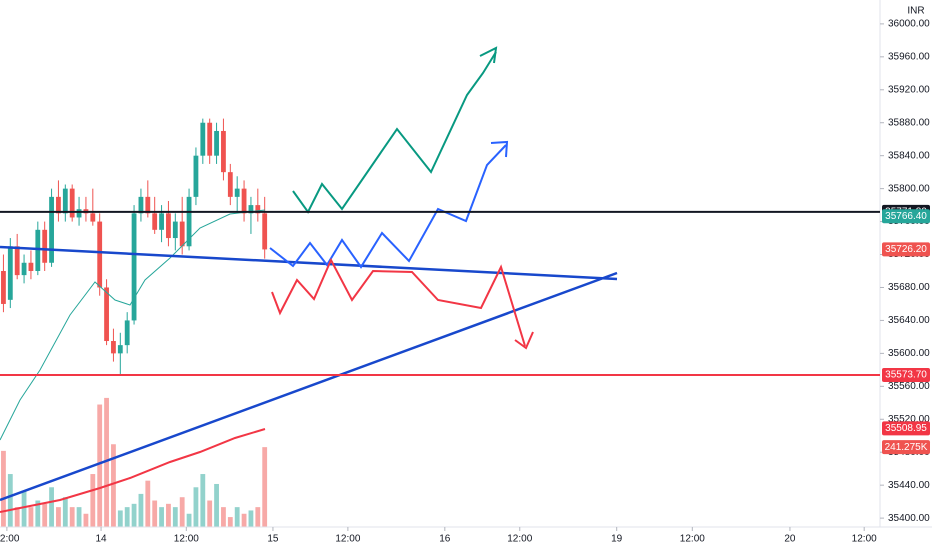 Image resolution: width=932 pixels, height=550 pixels. I want to click on overlay, so click(134, 246).